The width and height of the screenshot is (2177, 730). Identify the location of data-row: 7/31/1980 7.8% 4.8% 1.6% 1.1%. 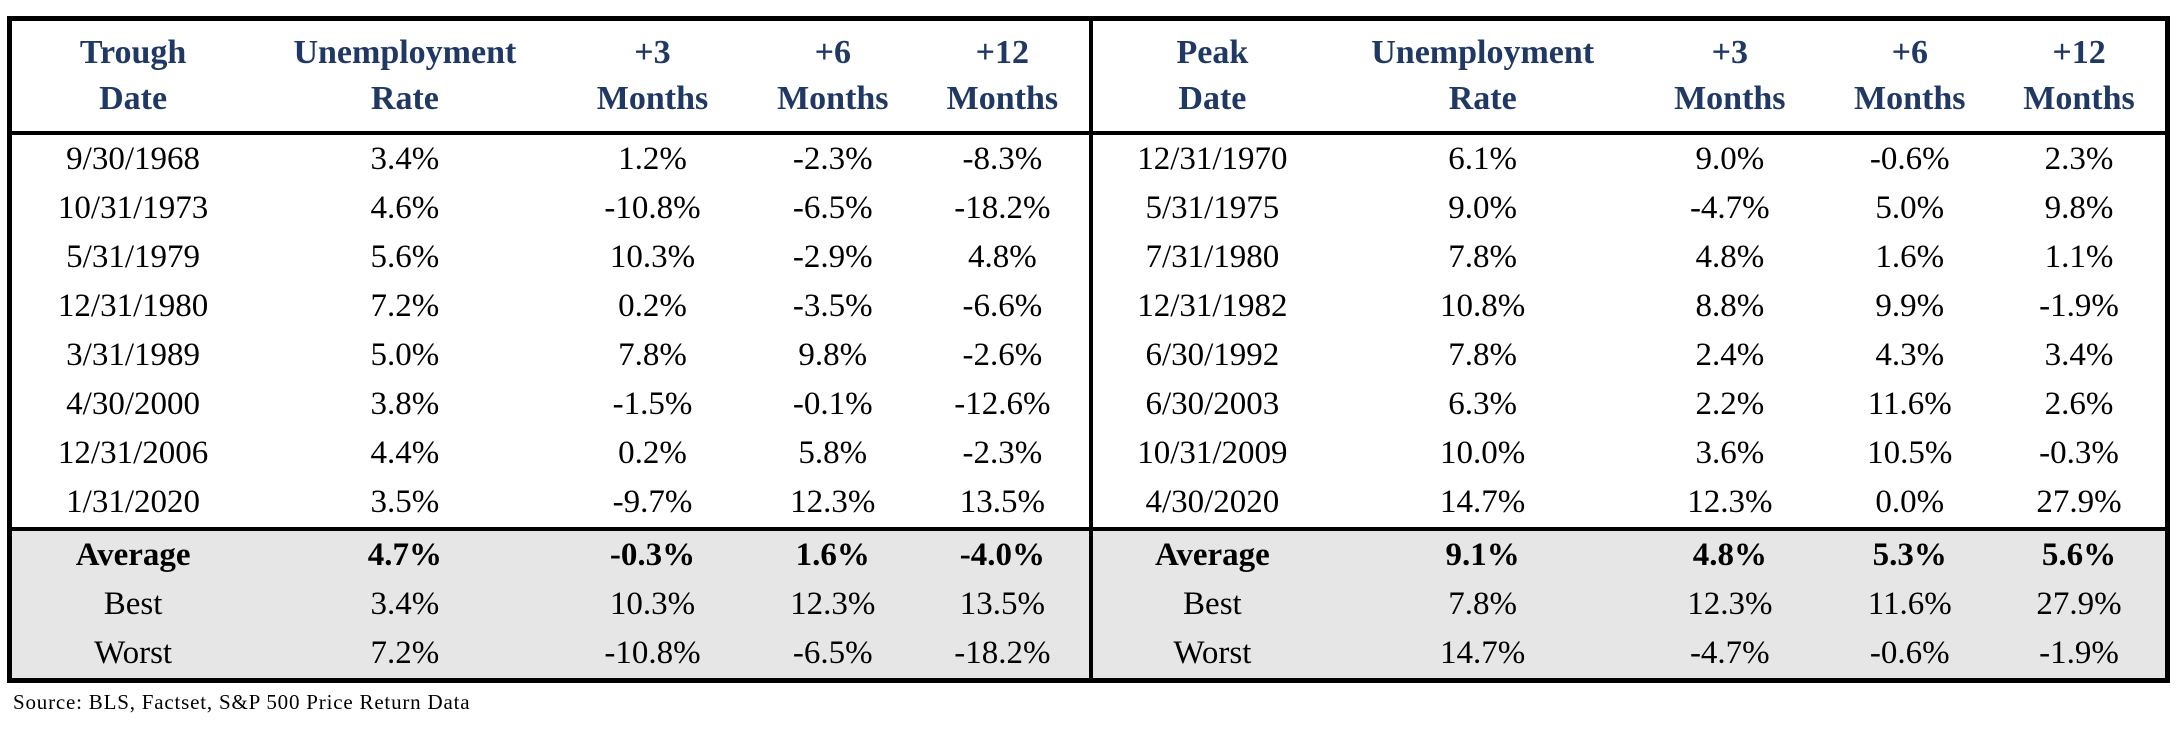
(1628, 257).